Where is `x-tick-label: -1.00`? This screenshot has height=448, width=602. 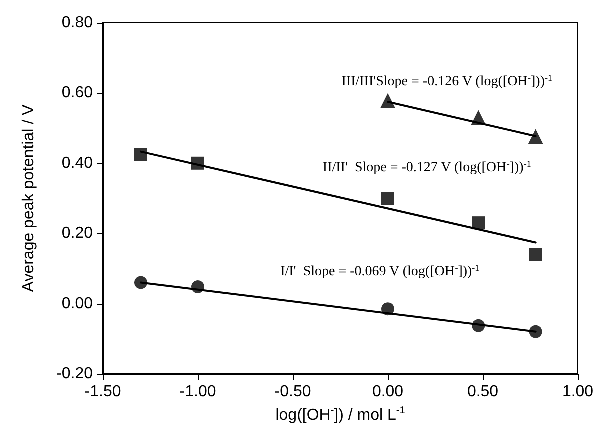
x-tick-label: -1.00 is located at coordinates (198, 392).